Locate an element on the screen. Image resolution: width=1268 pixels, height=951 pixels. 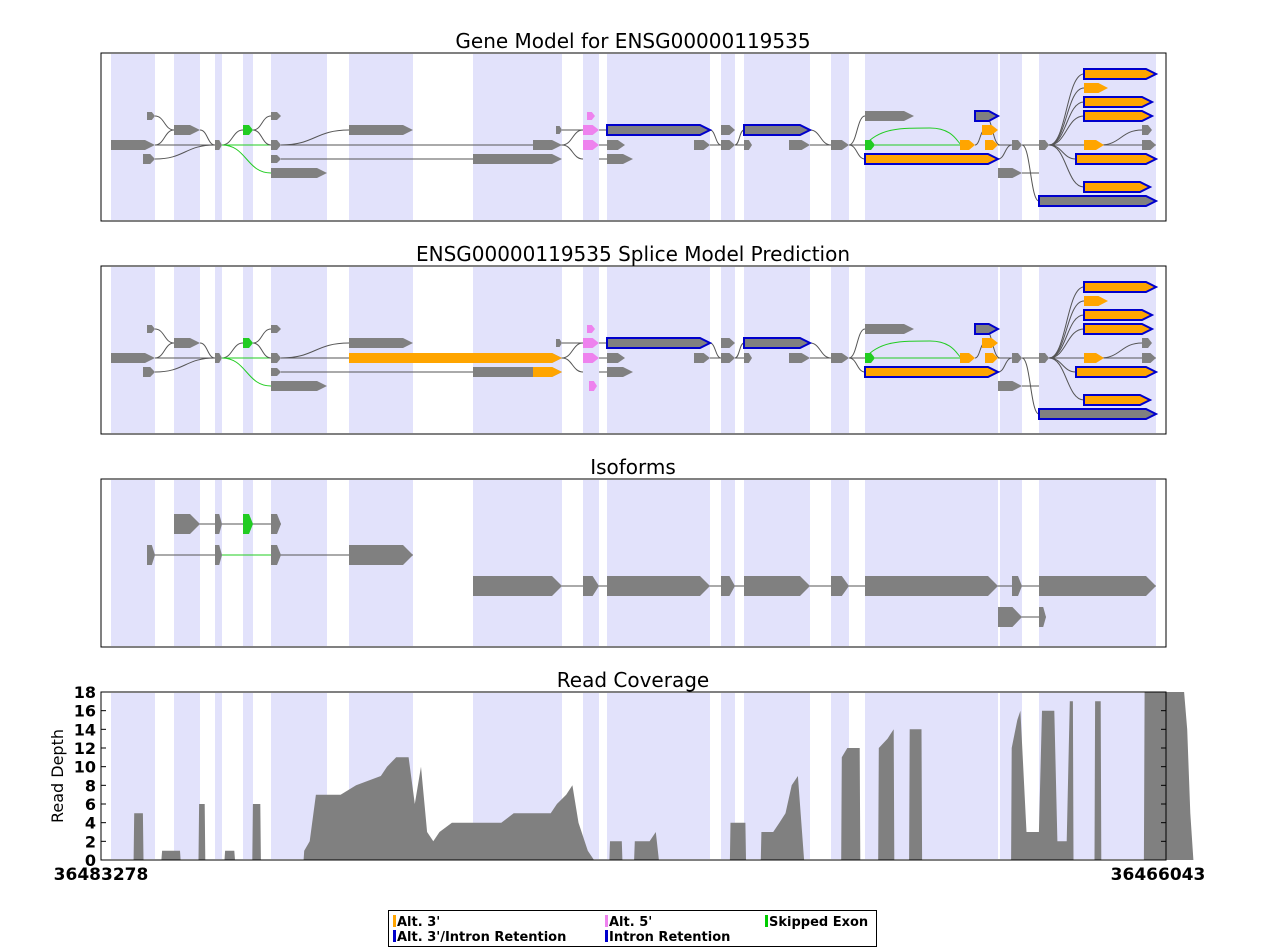
legend-label: Alt. 5' is located at coordinates (631, 922).